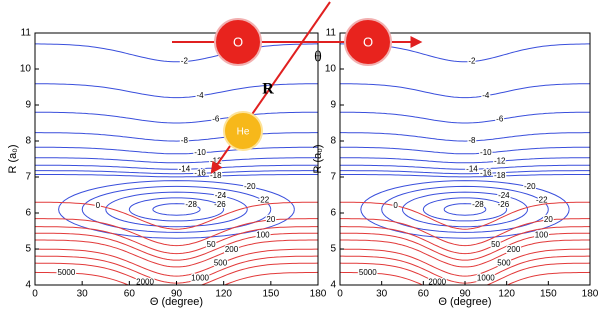 Image resolution: width=600 pixels, height=316 pixels. I want to click on y-tick-label: 8, so click(333, 141).